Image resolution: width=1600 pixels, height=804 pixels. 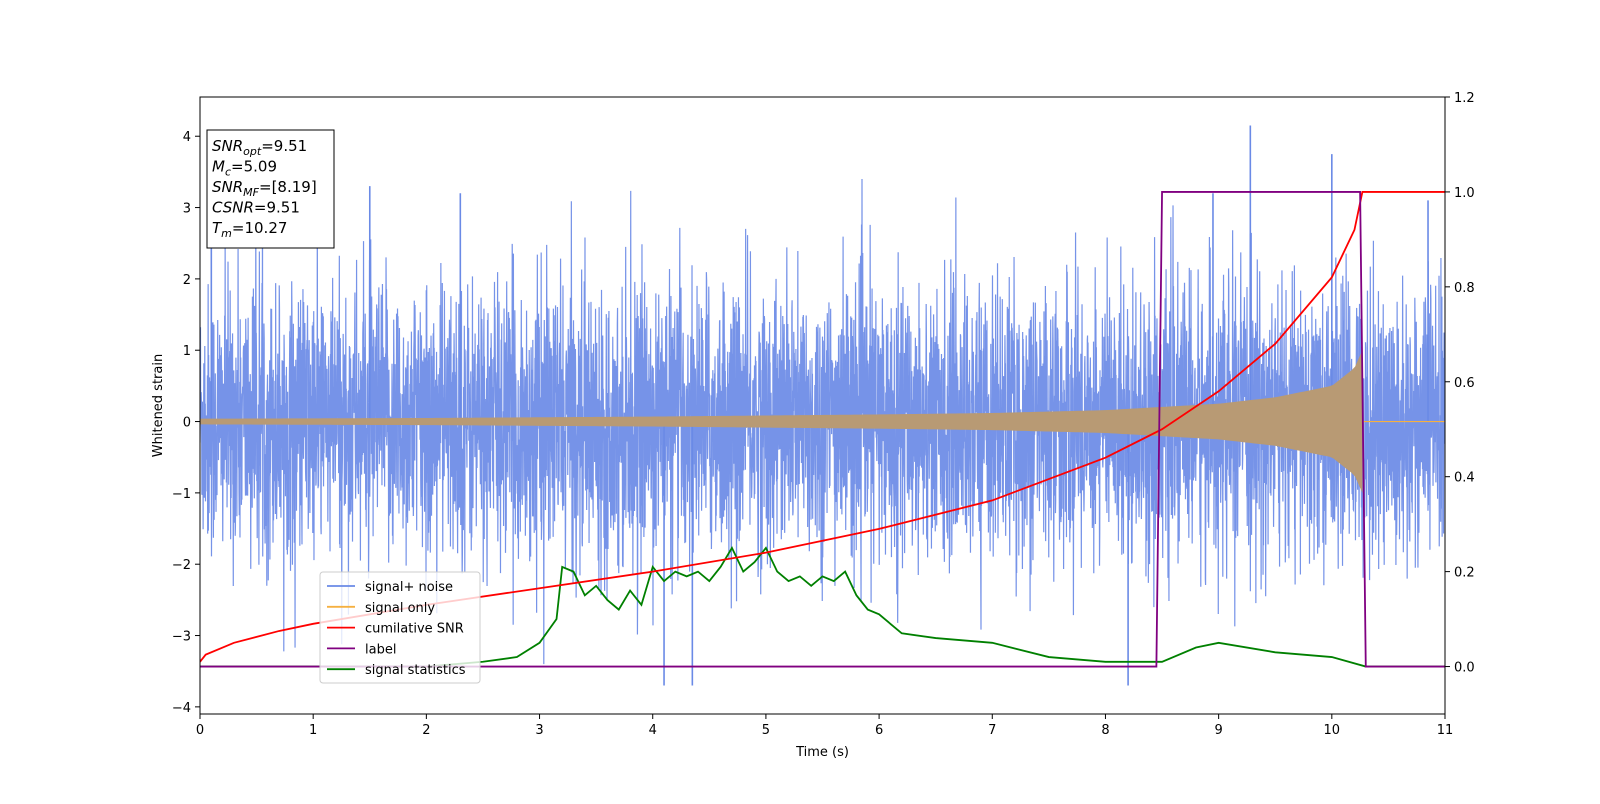 What do you see at coordinates (1464, 478) in the screenshot?
I see `y-right-tick-label-2: 0.4` at bounding box center [1464, 478].